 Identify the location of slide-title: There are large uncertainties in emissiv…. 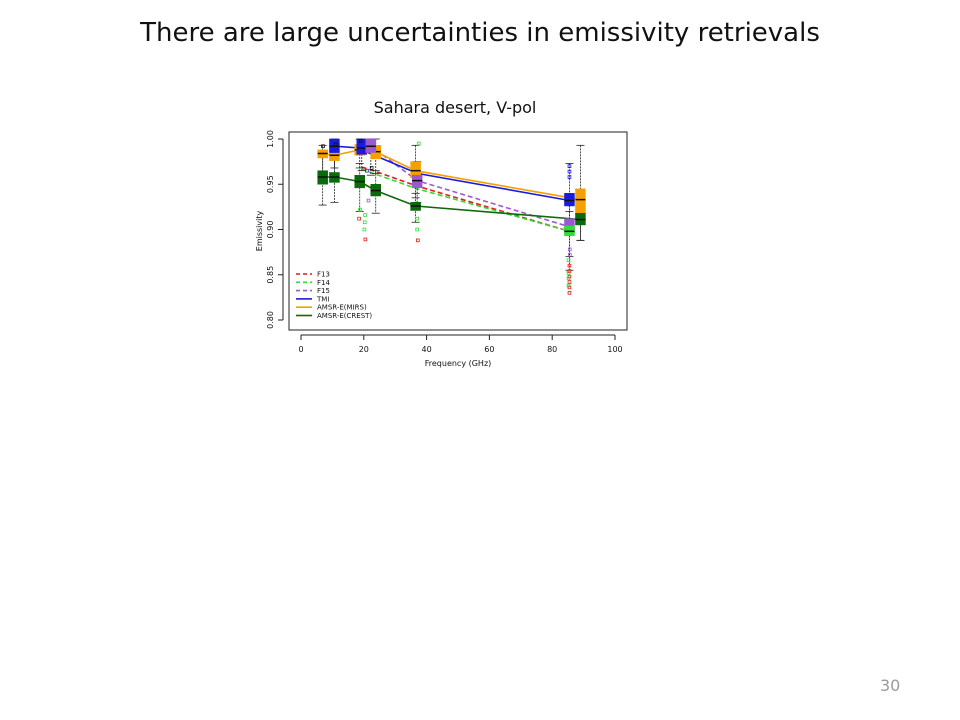
(480, 33).